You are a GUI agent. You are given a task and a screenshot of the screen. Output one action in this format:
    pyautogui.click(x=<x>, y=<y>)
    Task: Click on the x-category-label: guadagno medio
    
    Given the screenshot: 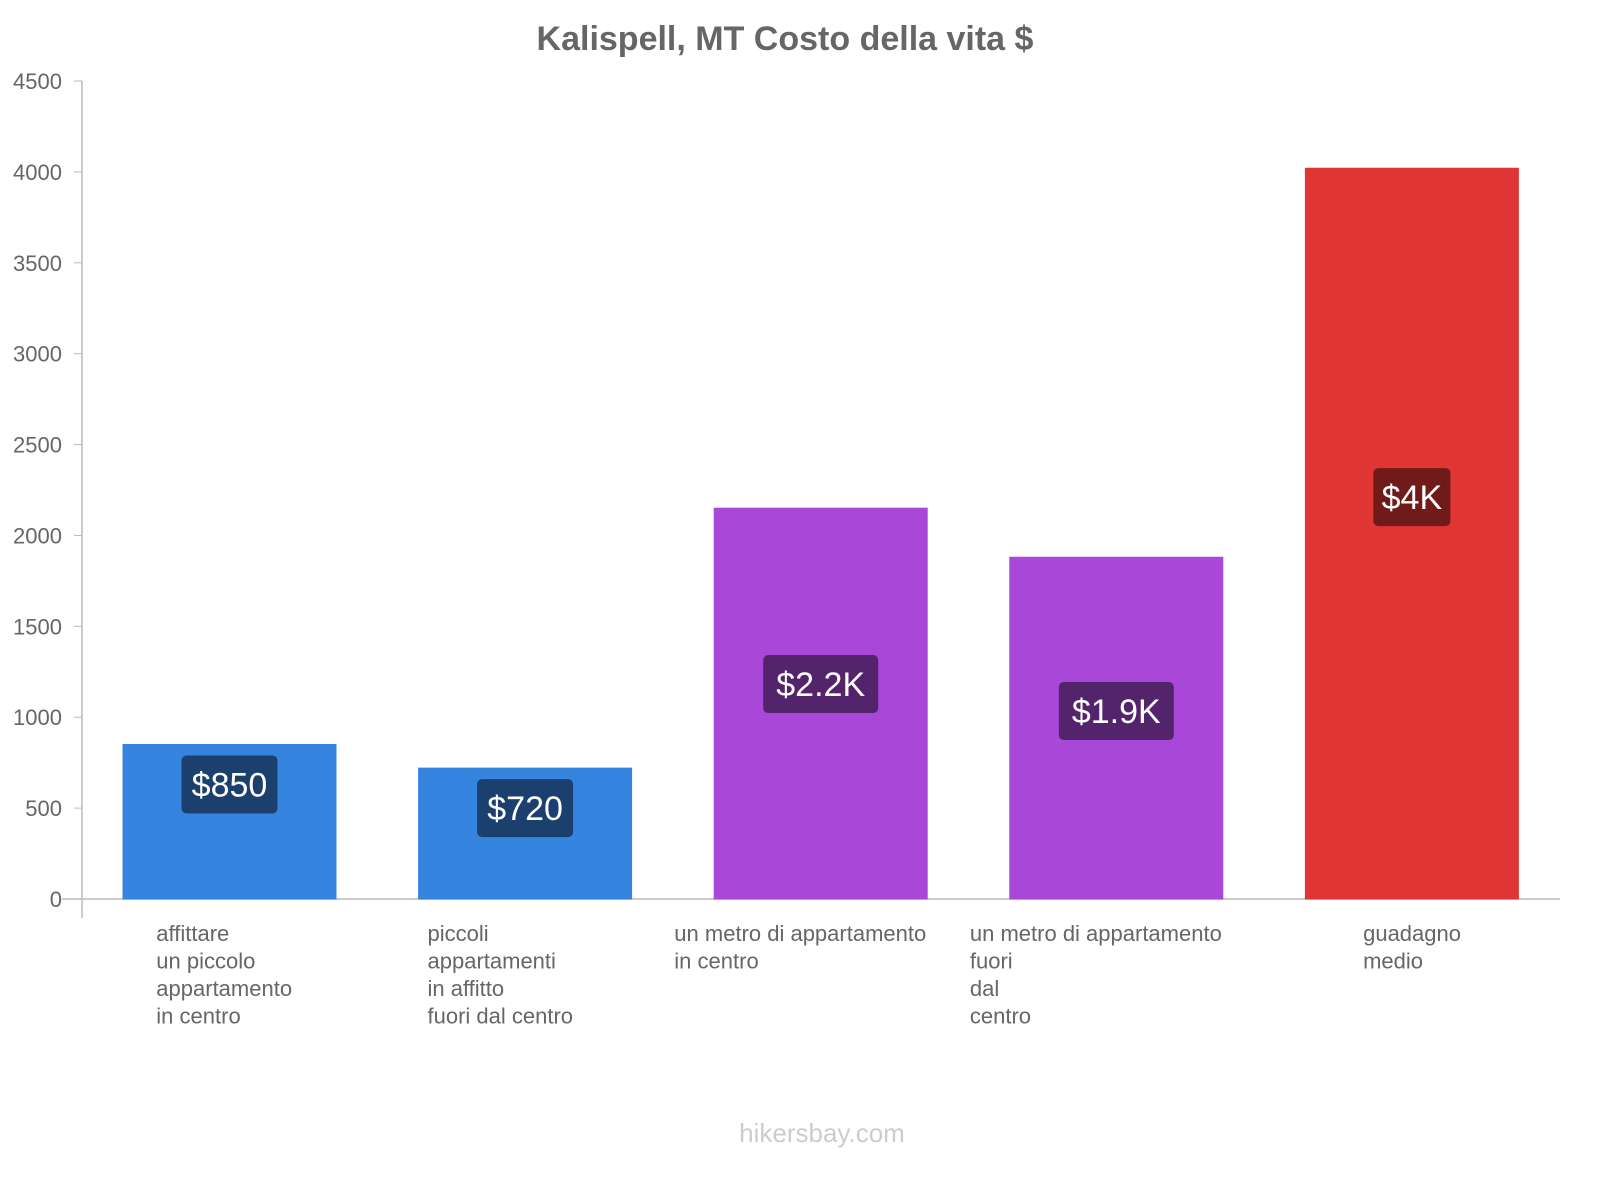 What is the action you would take?
    pyautogui.click(x=1412, y=947)
    